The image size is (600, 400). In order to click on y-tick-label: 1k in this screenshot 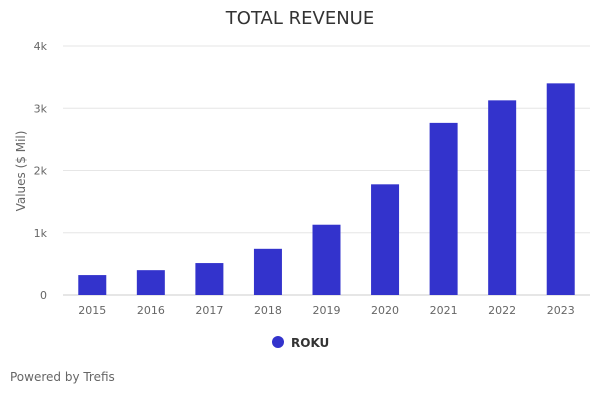, I will do `click(41, 233)`.